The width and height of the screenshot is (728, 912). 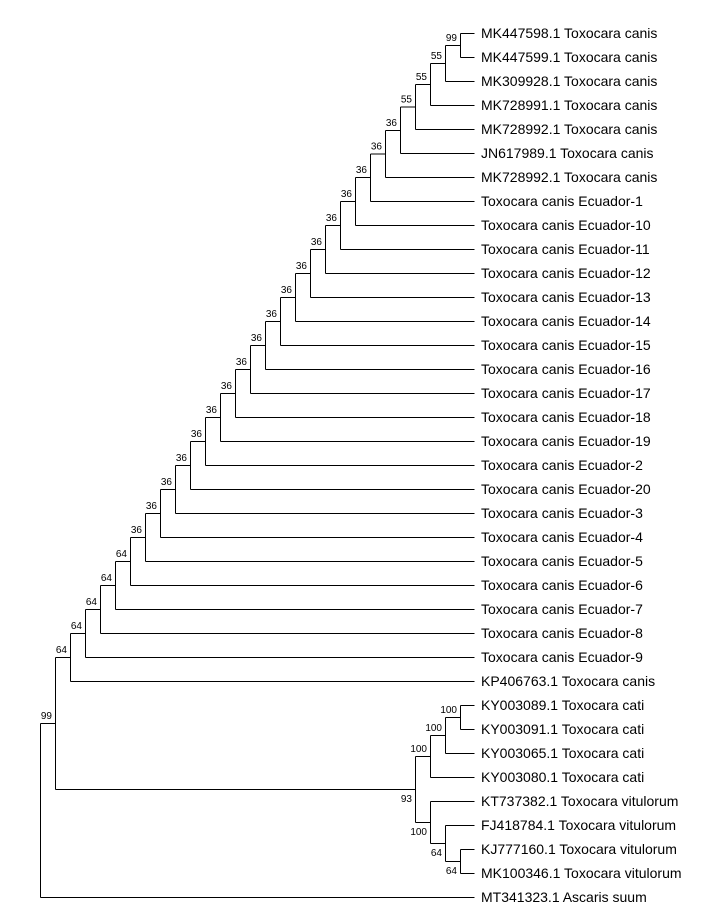 I want to click on taxon-label: Toxocara canis Ecuador-4, so click(x=562, y=537).